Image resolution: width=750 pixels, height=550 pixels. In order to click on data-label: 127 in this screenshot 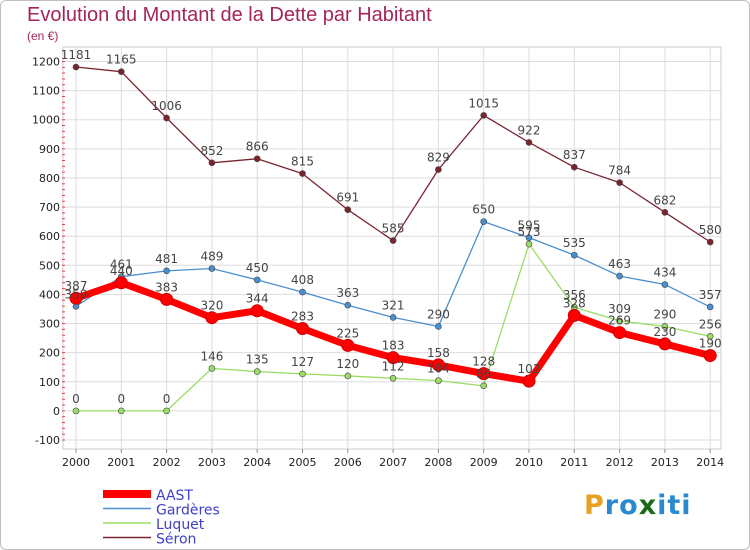, I will do `click(302, 362)`.